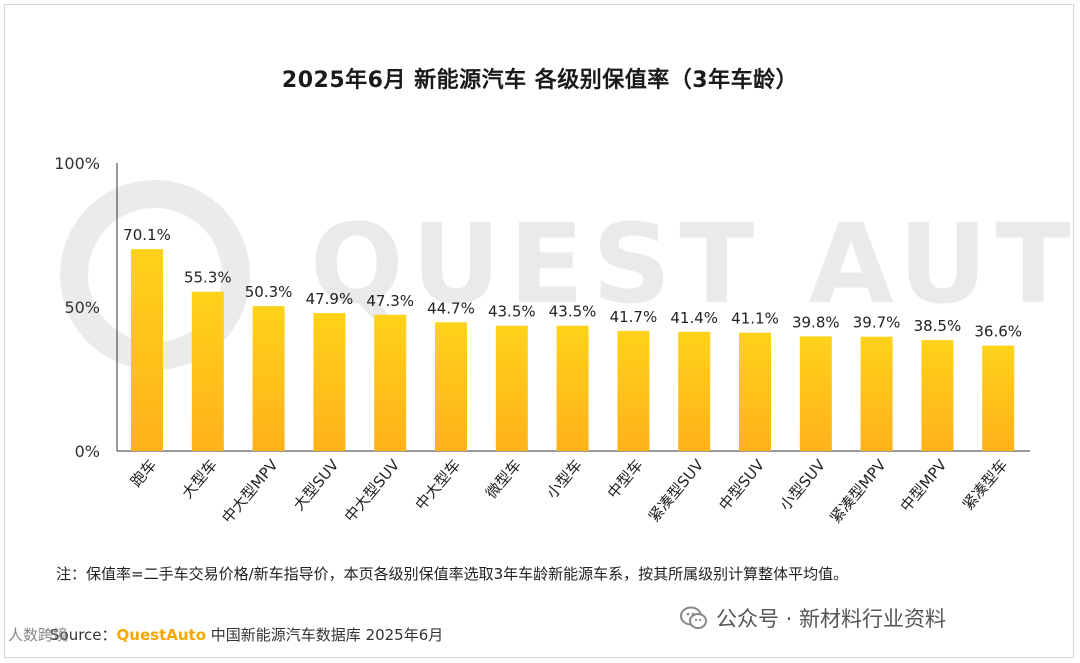 The width and height of the screenshot is (1080, 663). Describe the element at coordinates (877, 323) in the screenshot. I see `bar-value-label: 39.7%` at that location.